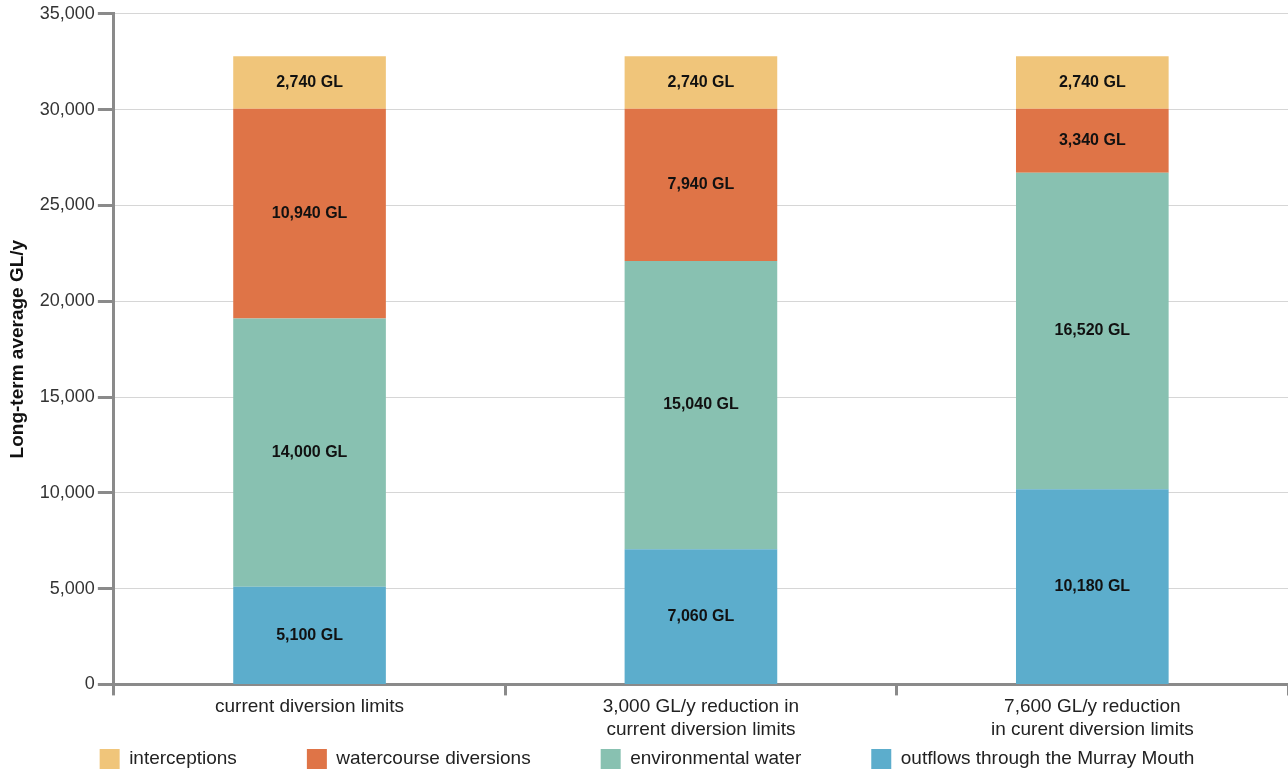 The width and height of the screenshot is (1288, 771). Describe the element at coordinates (310, 706) in the screenshot. I see `x-tick-label: current diversion limits` at that location.